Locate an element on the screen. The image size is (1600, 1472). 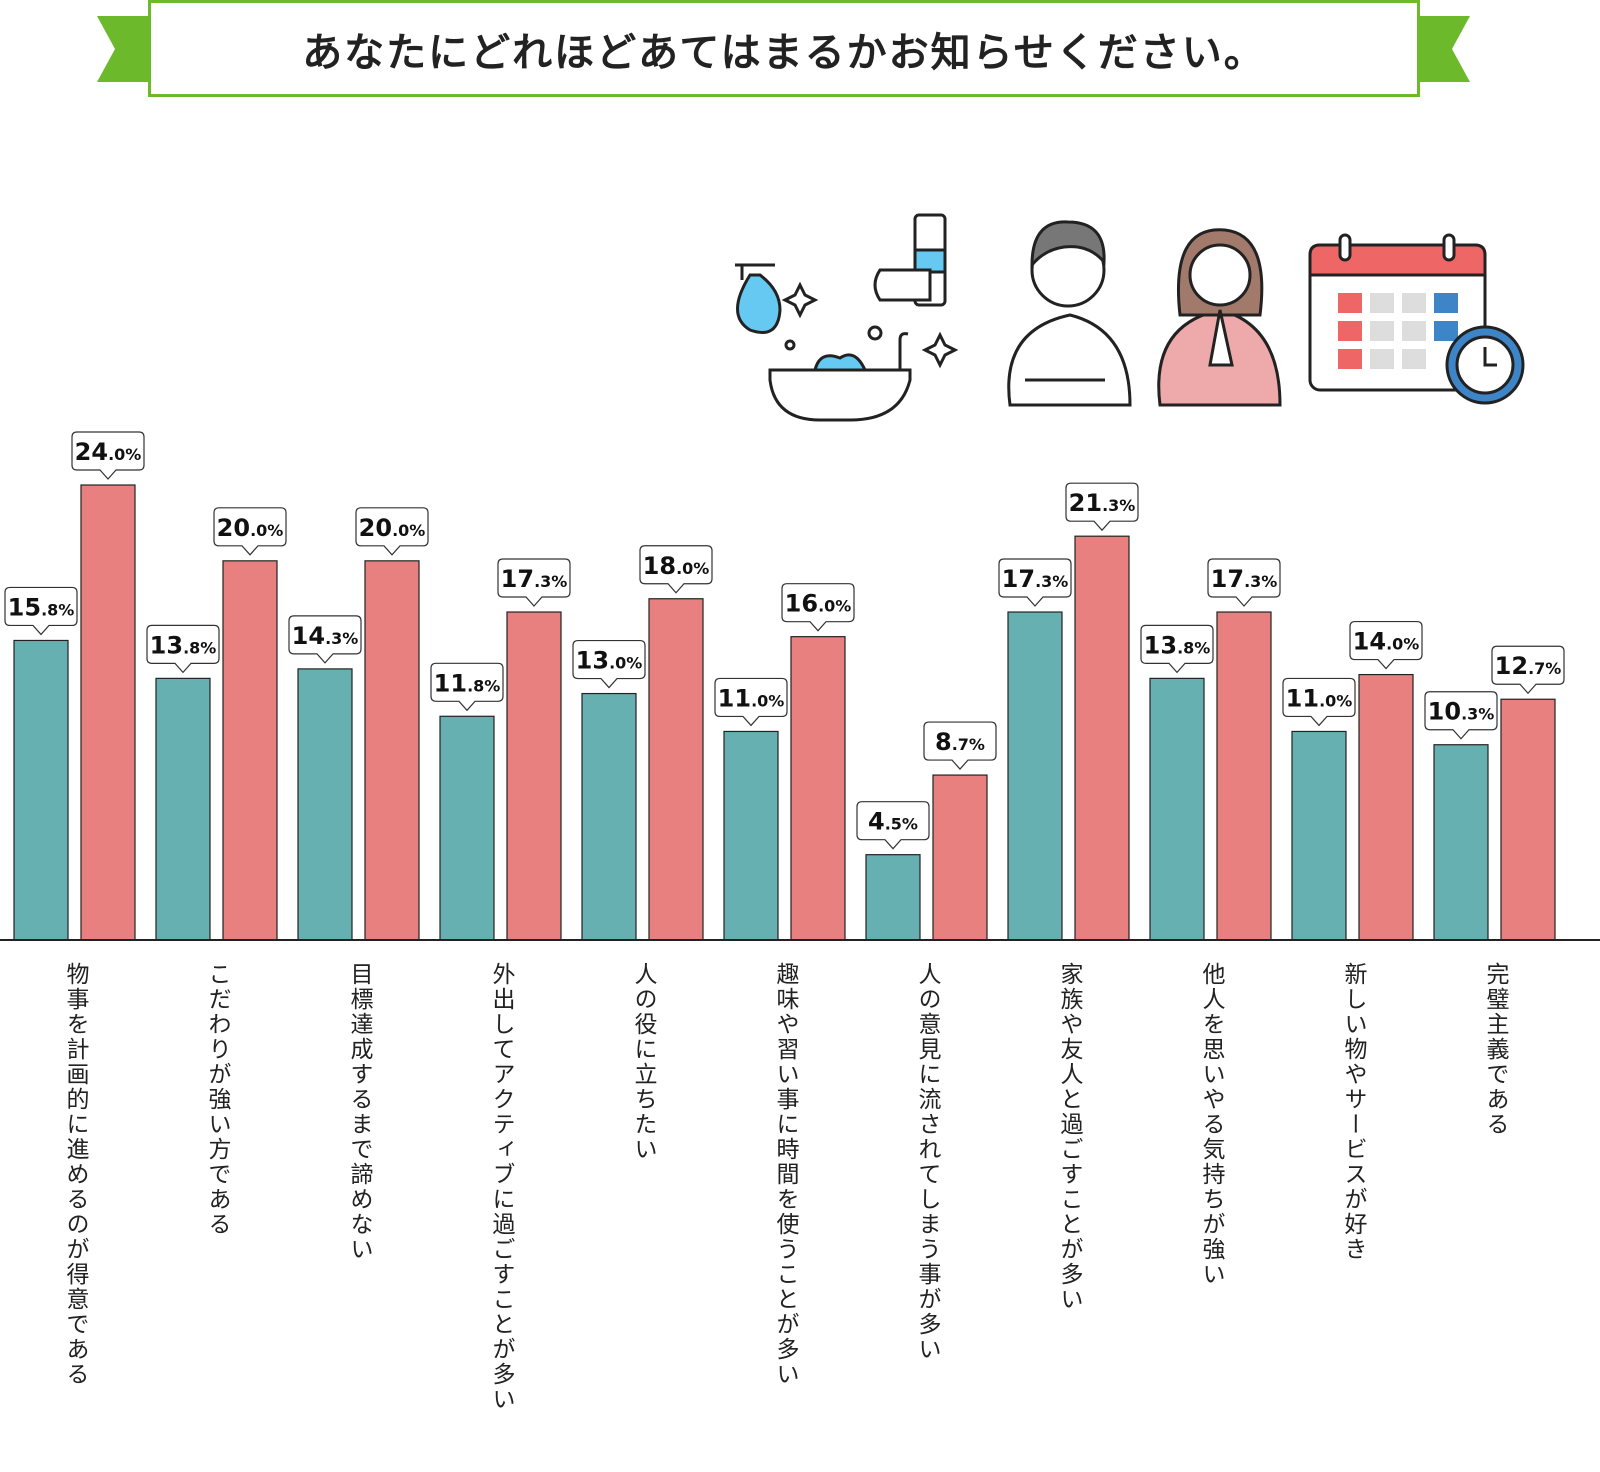
data-label: 14.3% is located at coordinates (325, 639).